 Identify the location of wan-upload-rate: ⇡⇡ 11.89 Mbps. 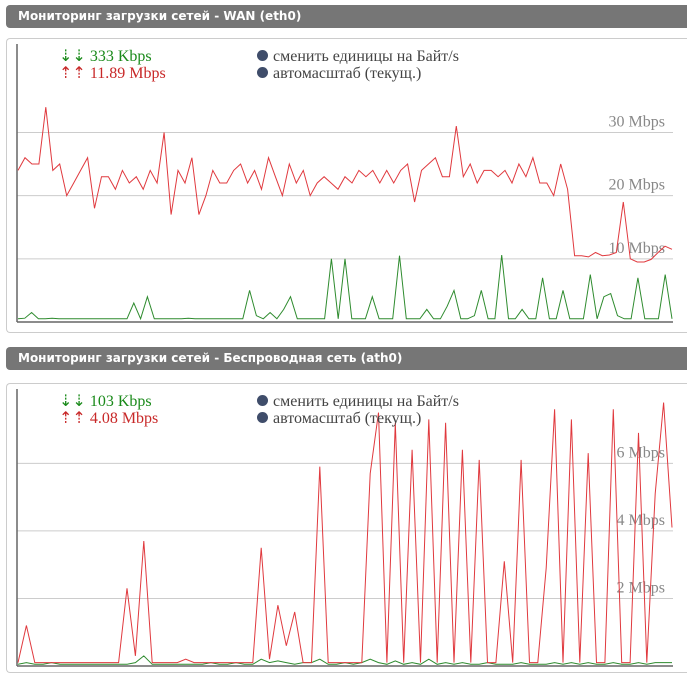
(112, 73).